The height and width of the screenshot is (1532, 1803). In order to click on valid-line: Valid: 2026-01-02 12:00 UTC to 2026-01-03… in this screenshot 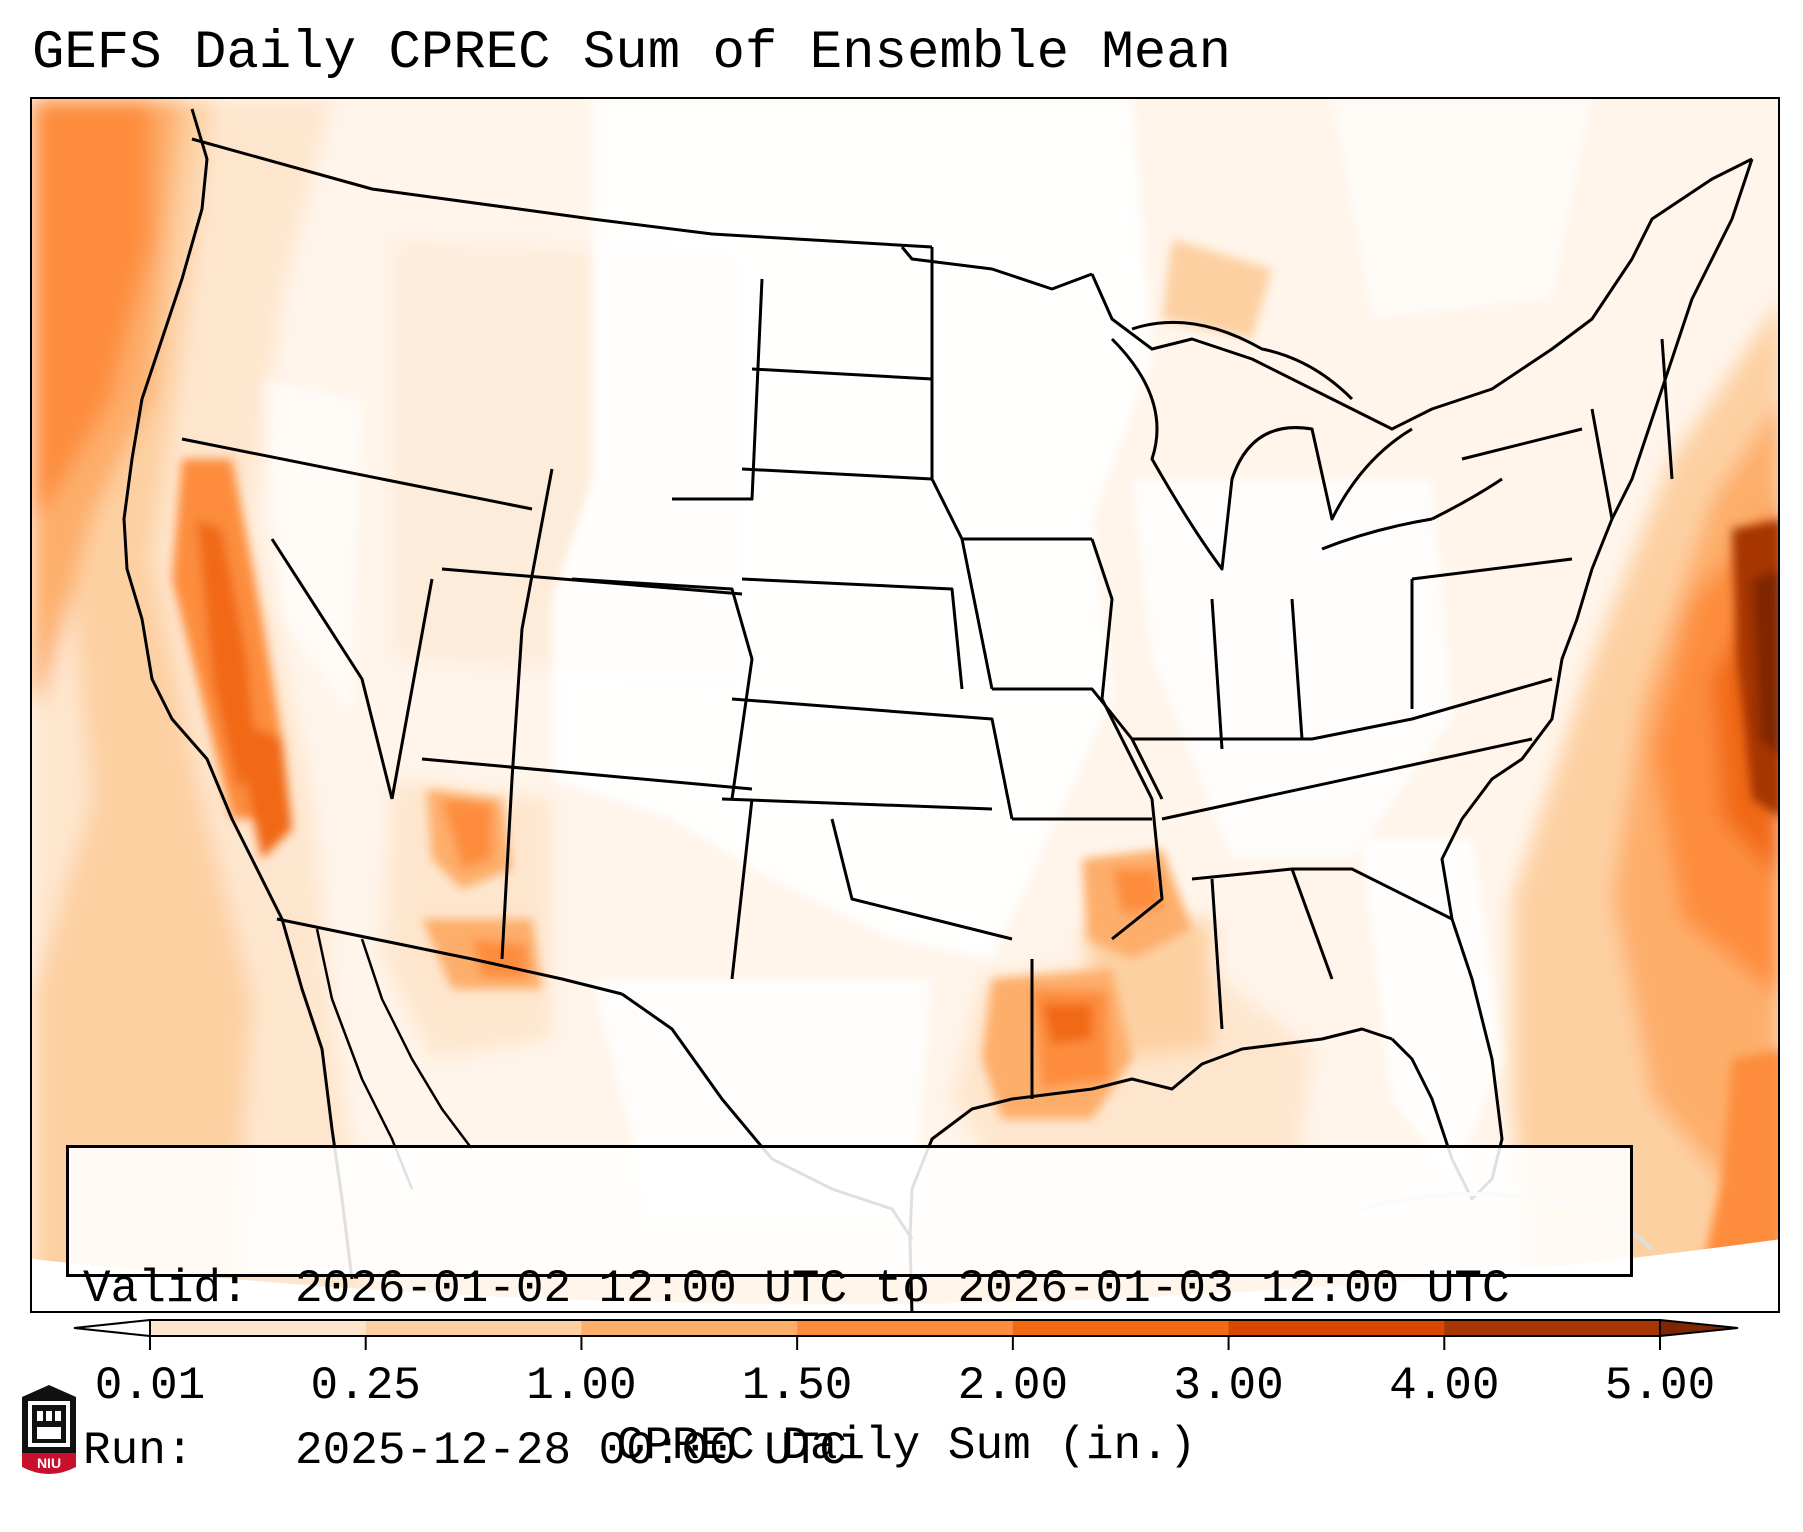, I will do `click(856, 1289)`.